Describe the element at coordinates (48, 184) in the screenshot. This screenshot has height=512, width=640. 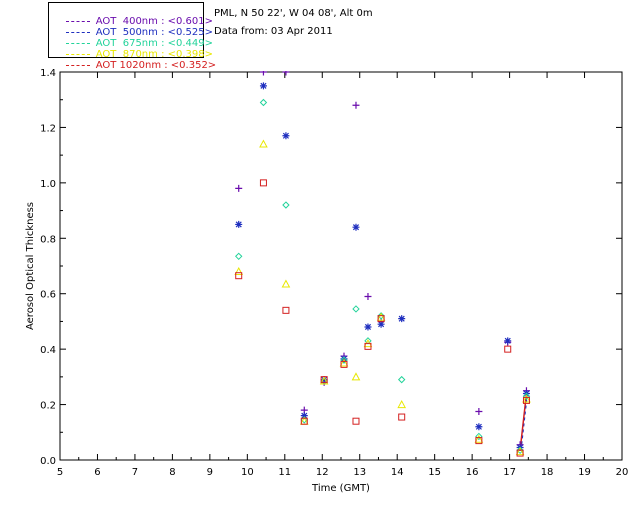
I see `y-tick-label: 1.0` at that location.